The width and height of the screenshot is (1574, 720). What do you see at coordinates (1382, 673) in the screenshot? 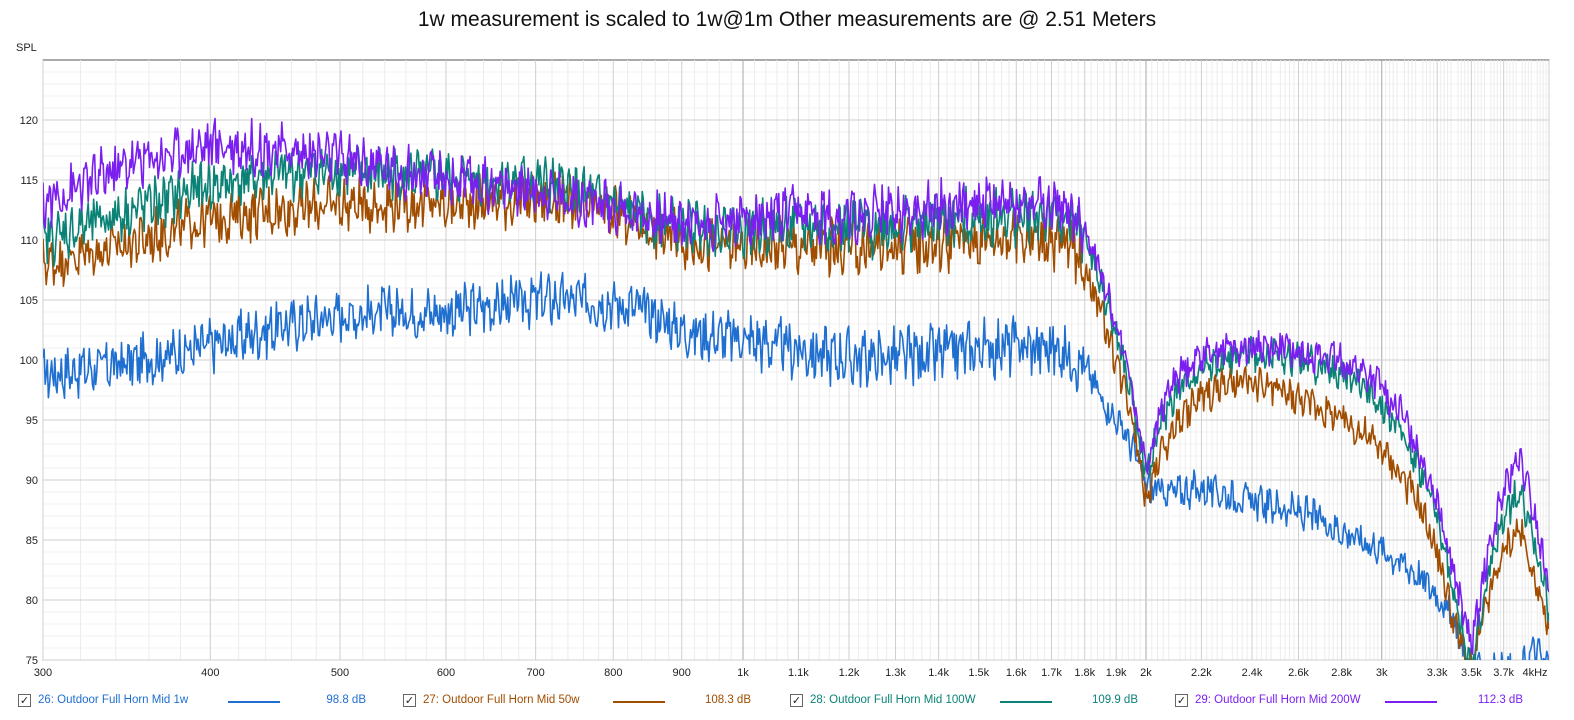
I see `x-tick-label: 3k` at bounding box center [1382, 673].